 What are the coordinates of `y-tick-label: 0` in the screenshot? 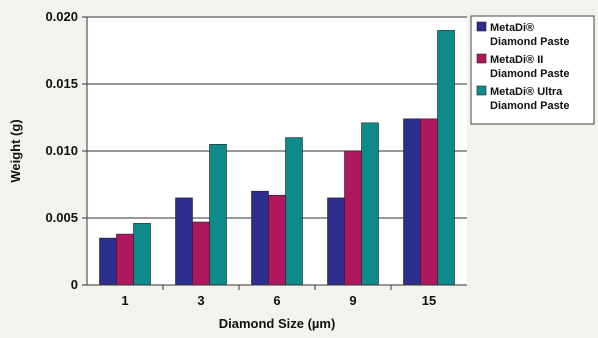 It's located at (74, 284).